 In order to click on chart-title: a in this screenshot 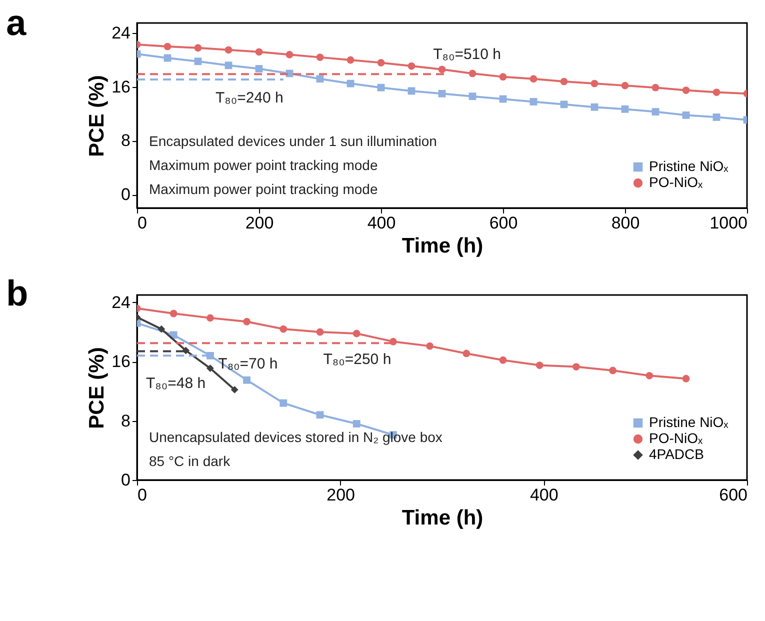, I will do `click(17, 22)`.